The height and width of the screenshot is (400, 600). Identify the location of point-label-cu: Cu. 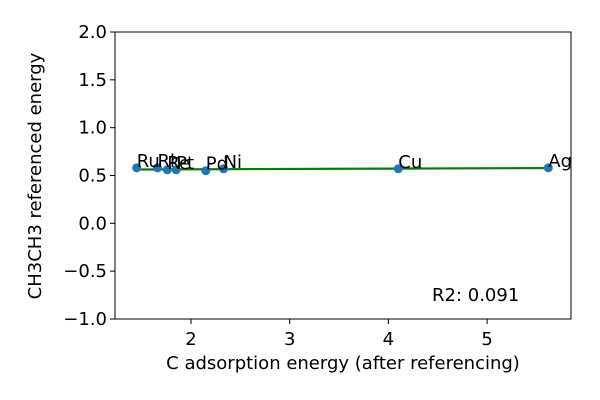
(410, 162).